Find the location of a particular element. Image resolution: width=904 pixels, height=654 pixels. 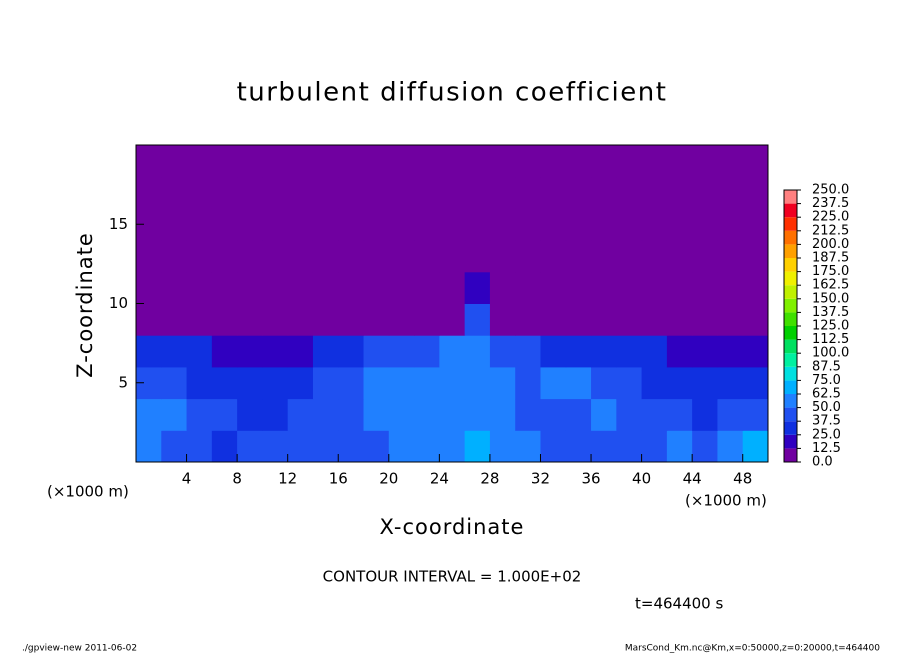

colorbar-label: 125.0 is located at coordinates (830, 326).